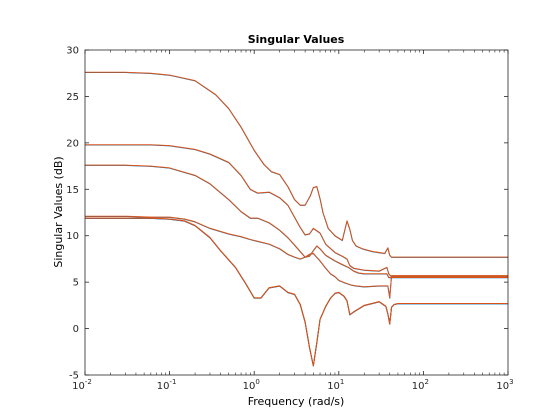  Describe the element at coordinates (335, 385) in the screenshot. I see `x-tick-label: 10¹` at that location.